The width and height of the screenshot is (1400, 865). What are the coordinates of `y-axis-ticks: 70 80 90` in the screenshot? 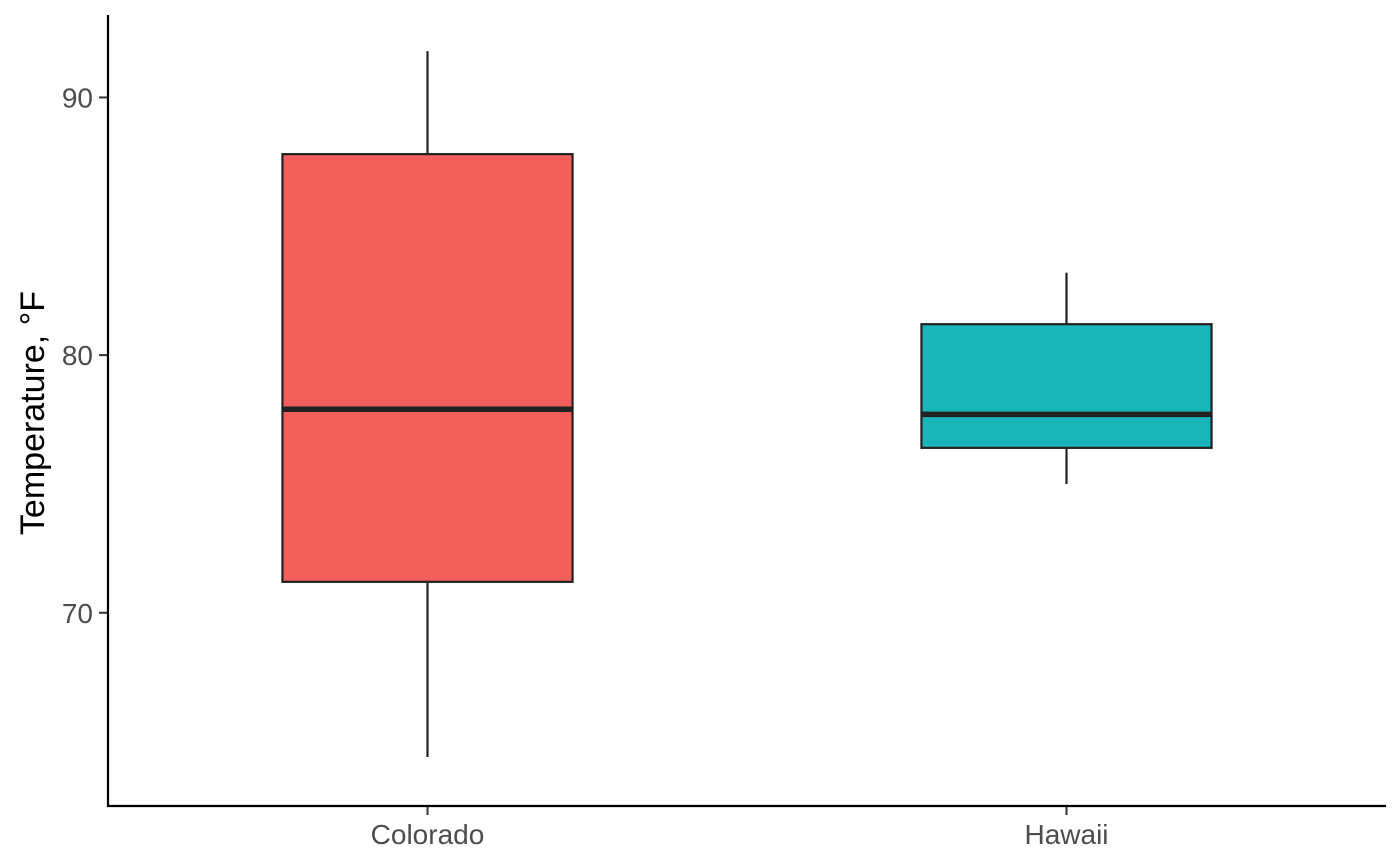 It's located at (85, 355).